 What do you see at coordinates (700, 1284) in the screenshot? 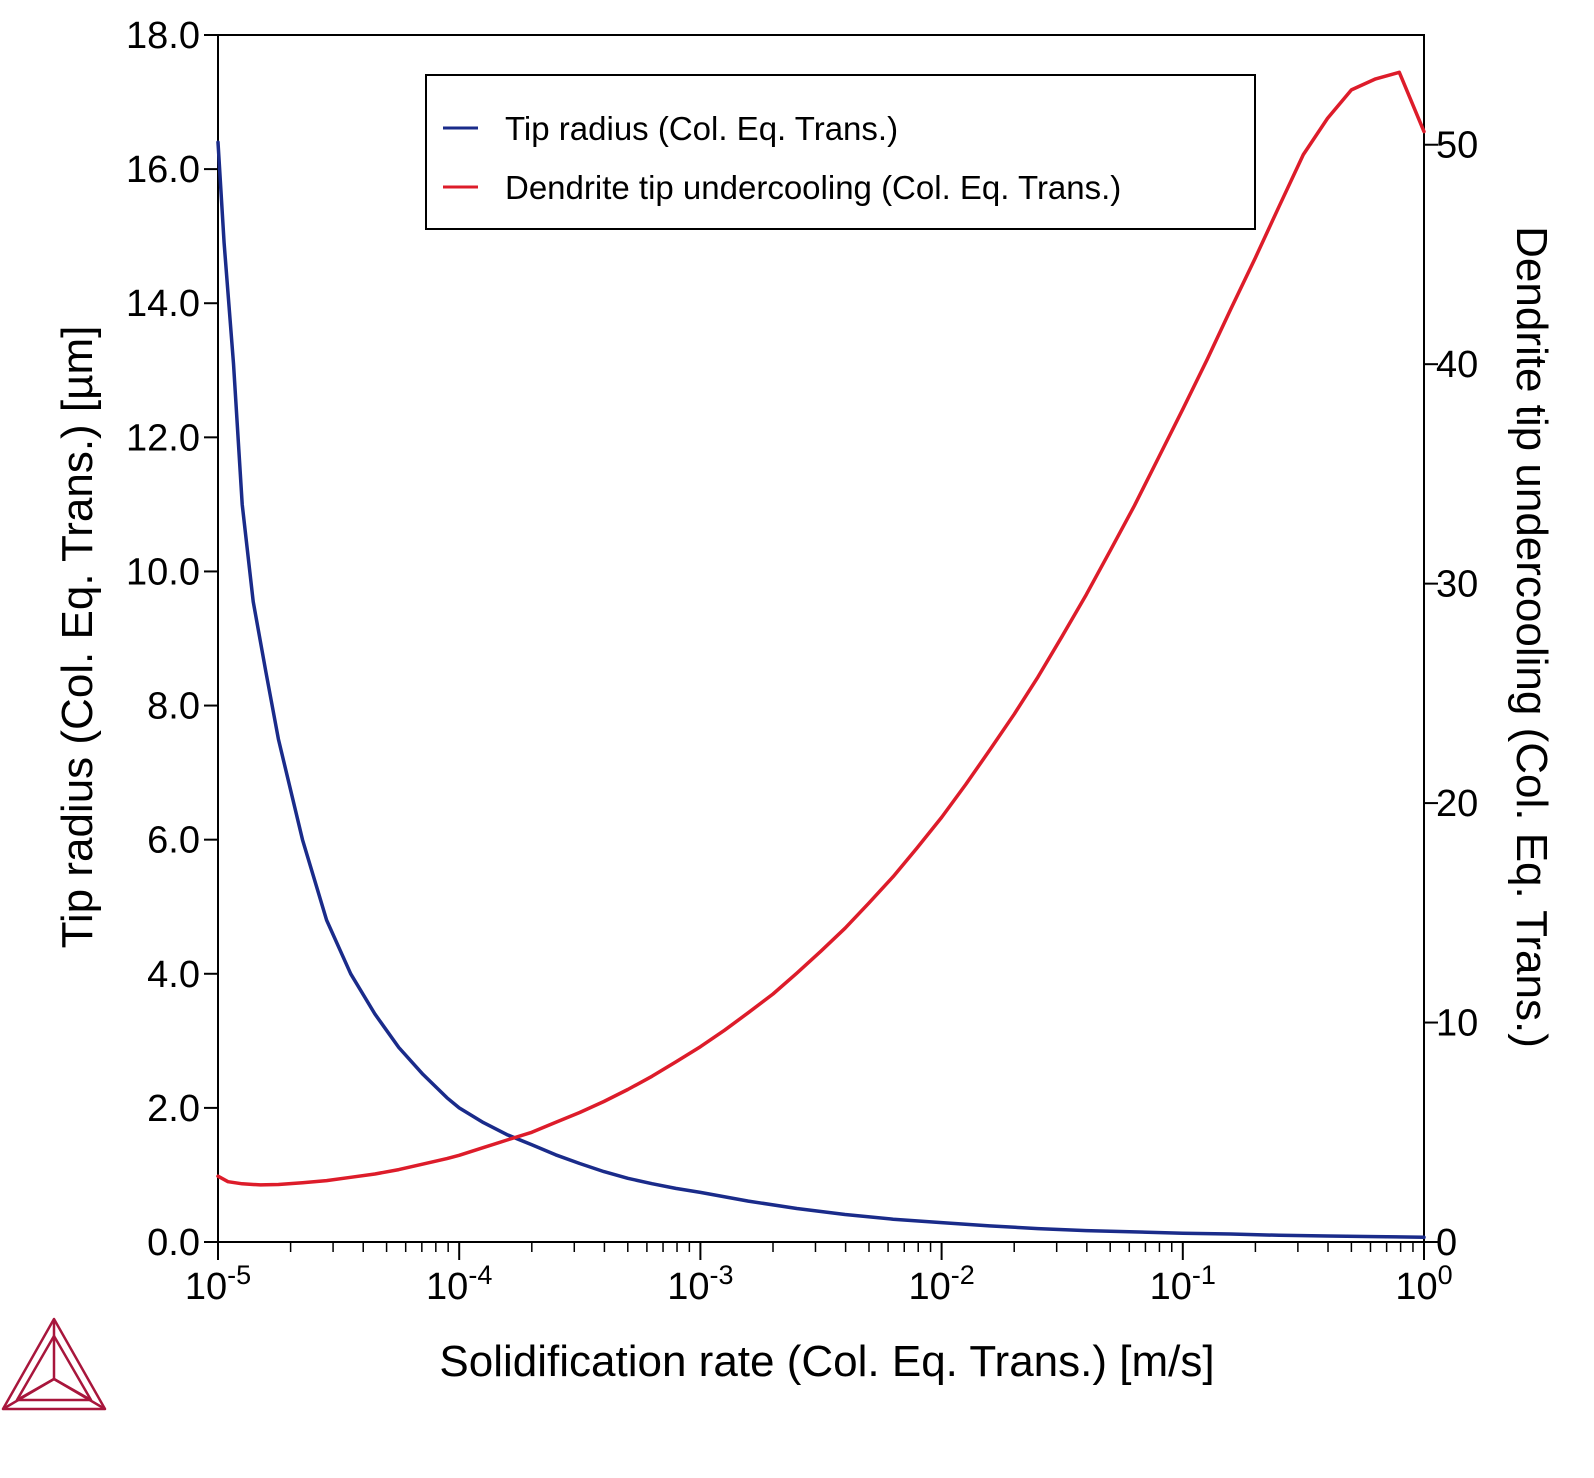
I see `x-tick-label: 10⁻³` at bounding box center [700, 1284].